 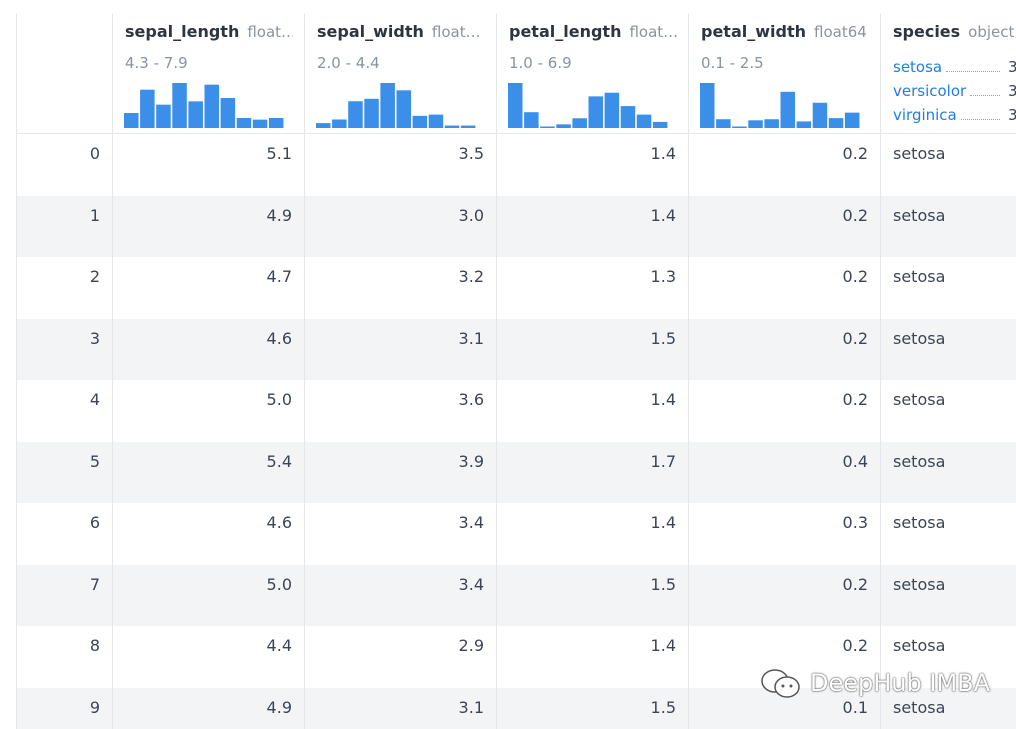 What do you see at coordinates (64, 350) in the screenshot?
I see `row-index: 3` at bounding box center [64, 350].